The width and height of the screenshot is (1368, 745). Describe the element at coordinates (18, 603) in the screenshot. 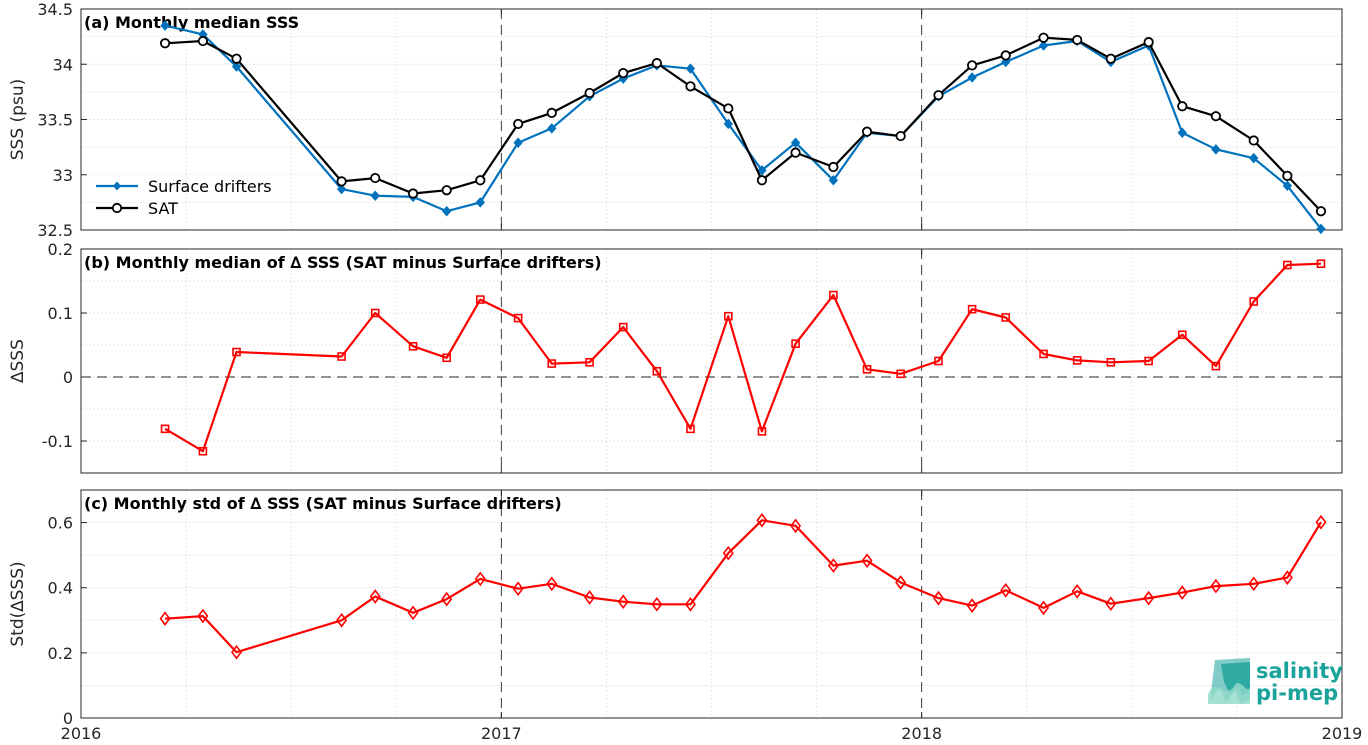

I see `y-axis-label: Std(∆SSS)` at that location.